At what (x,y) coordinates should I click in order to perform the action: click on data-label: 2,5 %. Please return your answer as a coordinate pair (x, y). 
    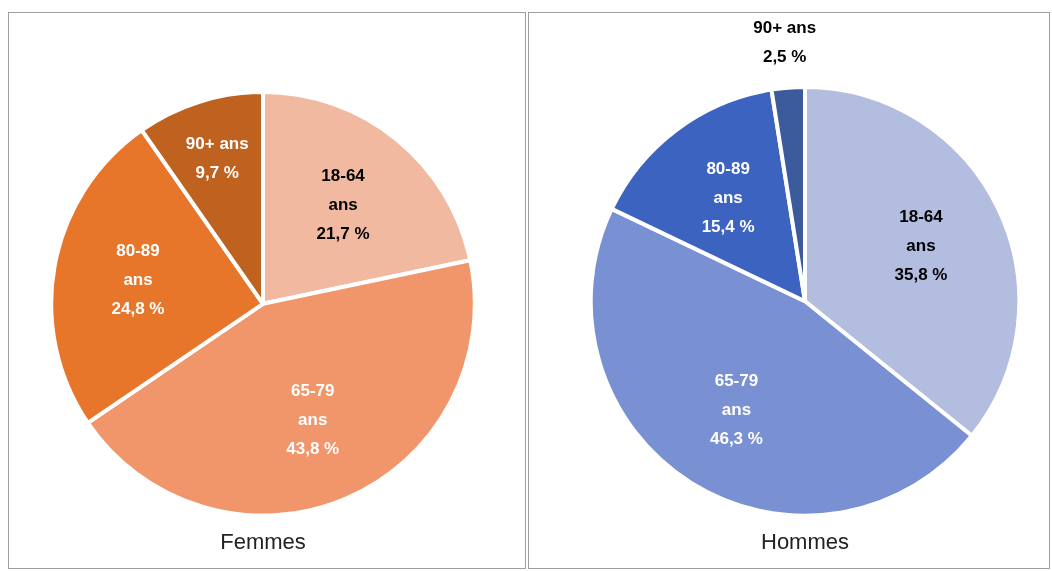
    Looking at the image, I should click on (784, 56).